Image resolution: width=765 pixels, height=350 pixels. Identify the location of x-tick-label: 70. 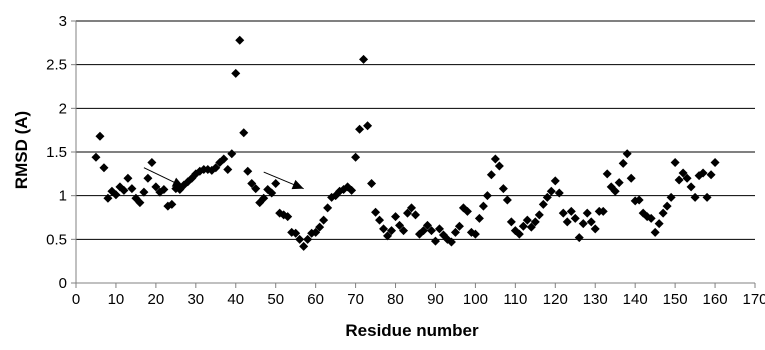
(355, 299).